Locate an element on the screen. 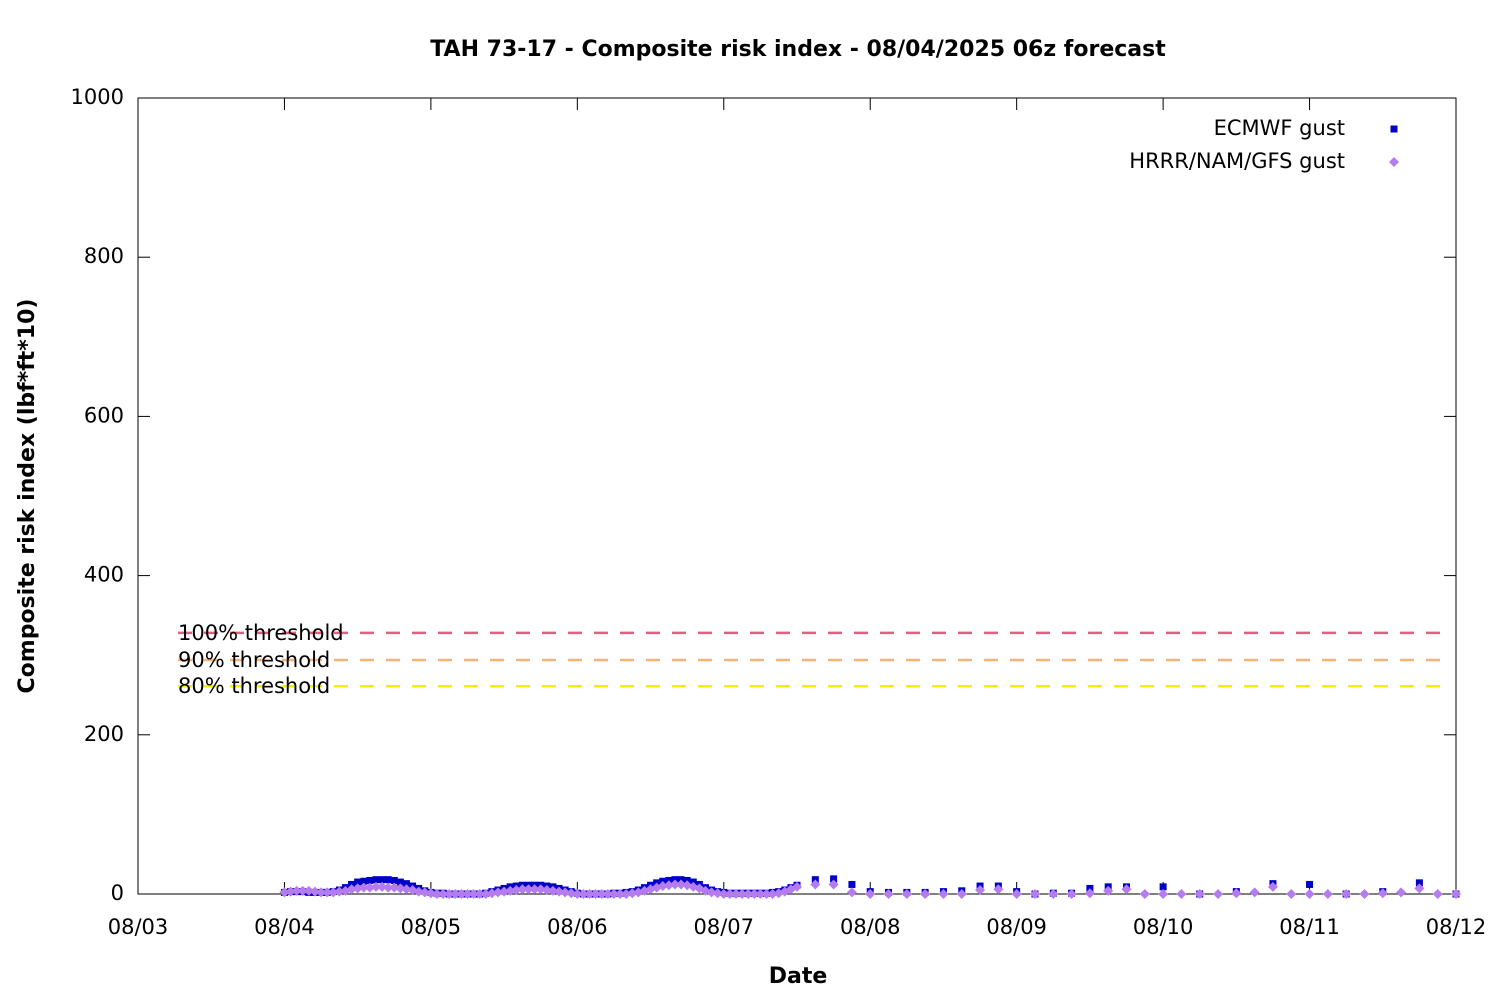 This screenshot has height=1000, width=1500. x-tick-label: 08/07 is located at coordinates (724, 927).